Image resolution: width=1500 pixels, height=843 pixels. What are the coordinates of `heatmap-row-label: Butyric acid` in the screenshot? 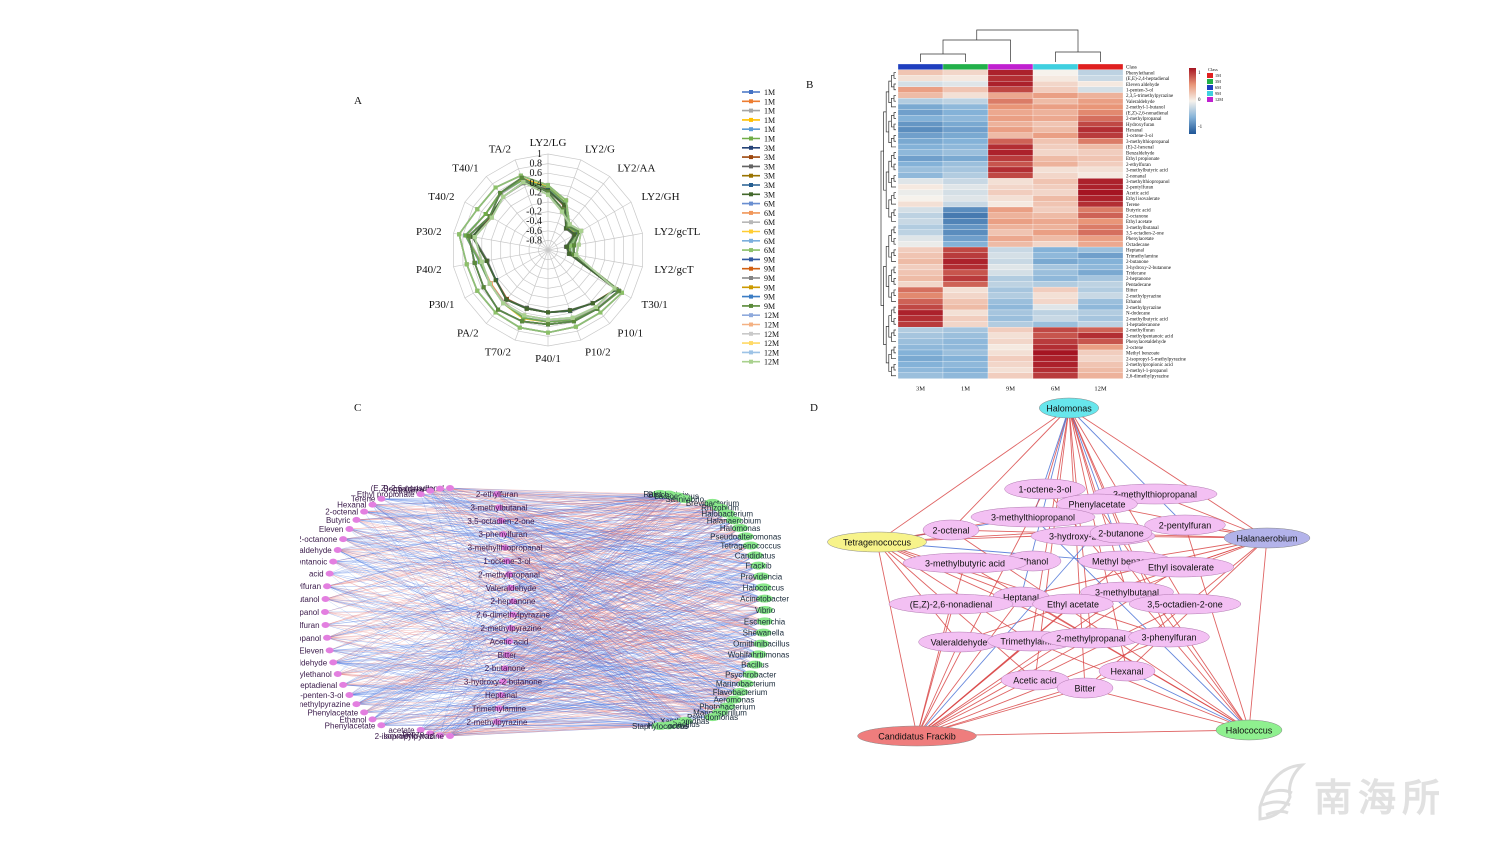 It's located at (1138, 211).